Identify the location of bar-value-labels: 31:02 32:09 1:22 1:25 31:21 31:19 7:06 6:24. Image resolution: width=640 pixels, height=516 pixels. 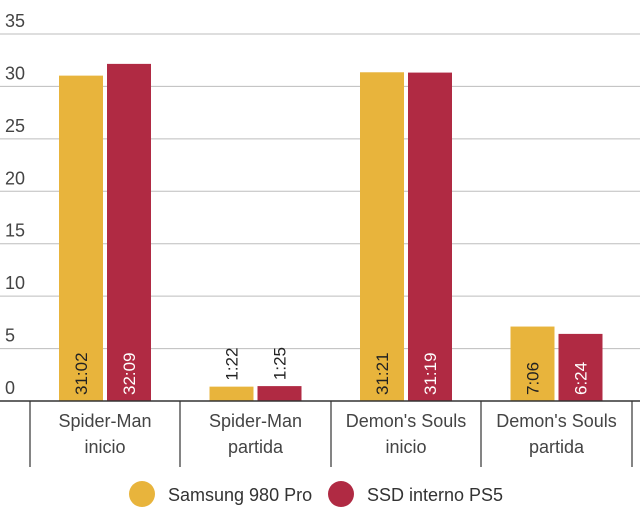
(331, 371).